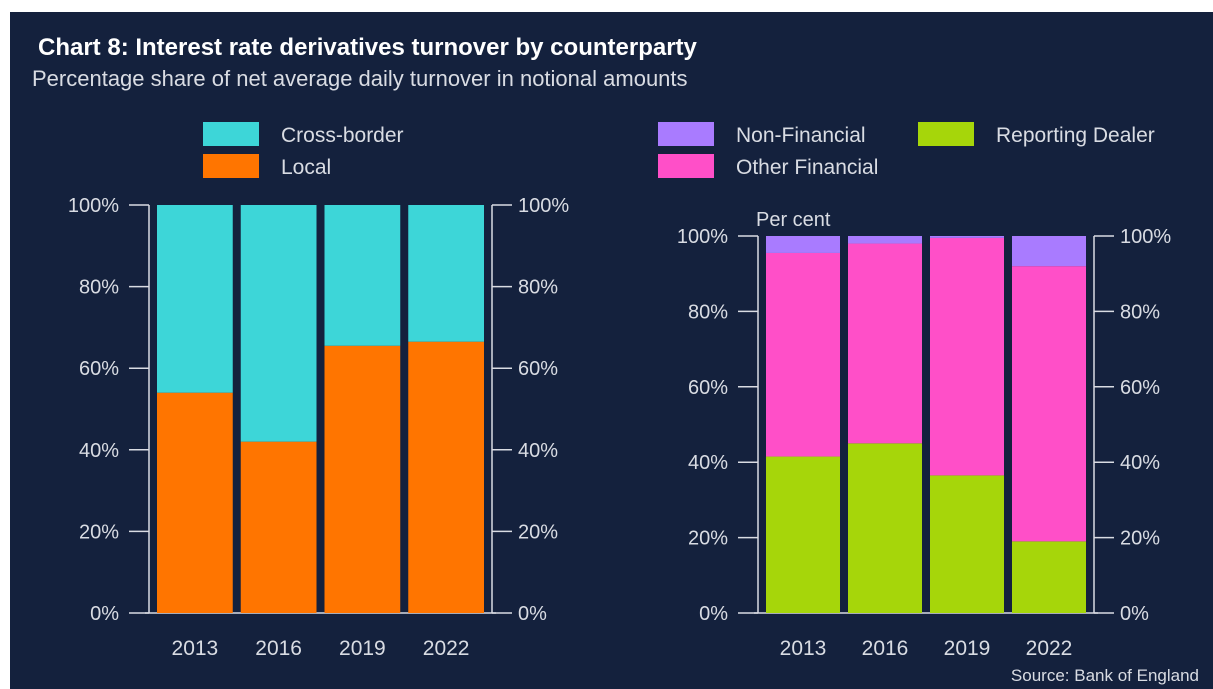 This screenshot has height=689, width=1213. I want to click on source-note: Source: Bank of England, so click(1104, 675).